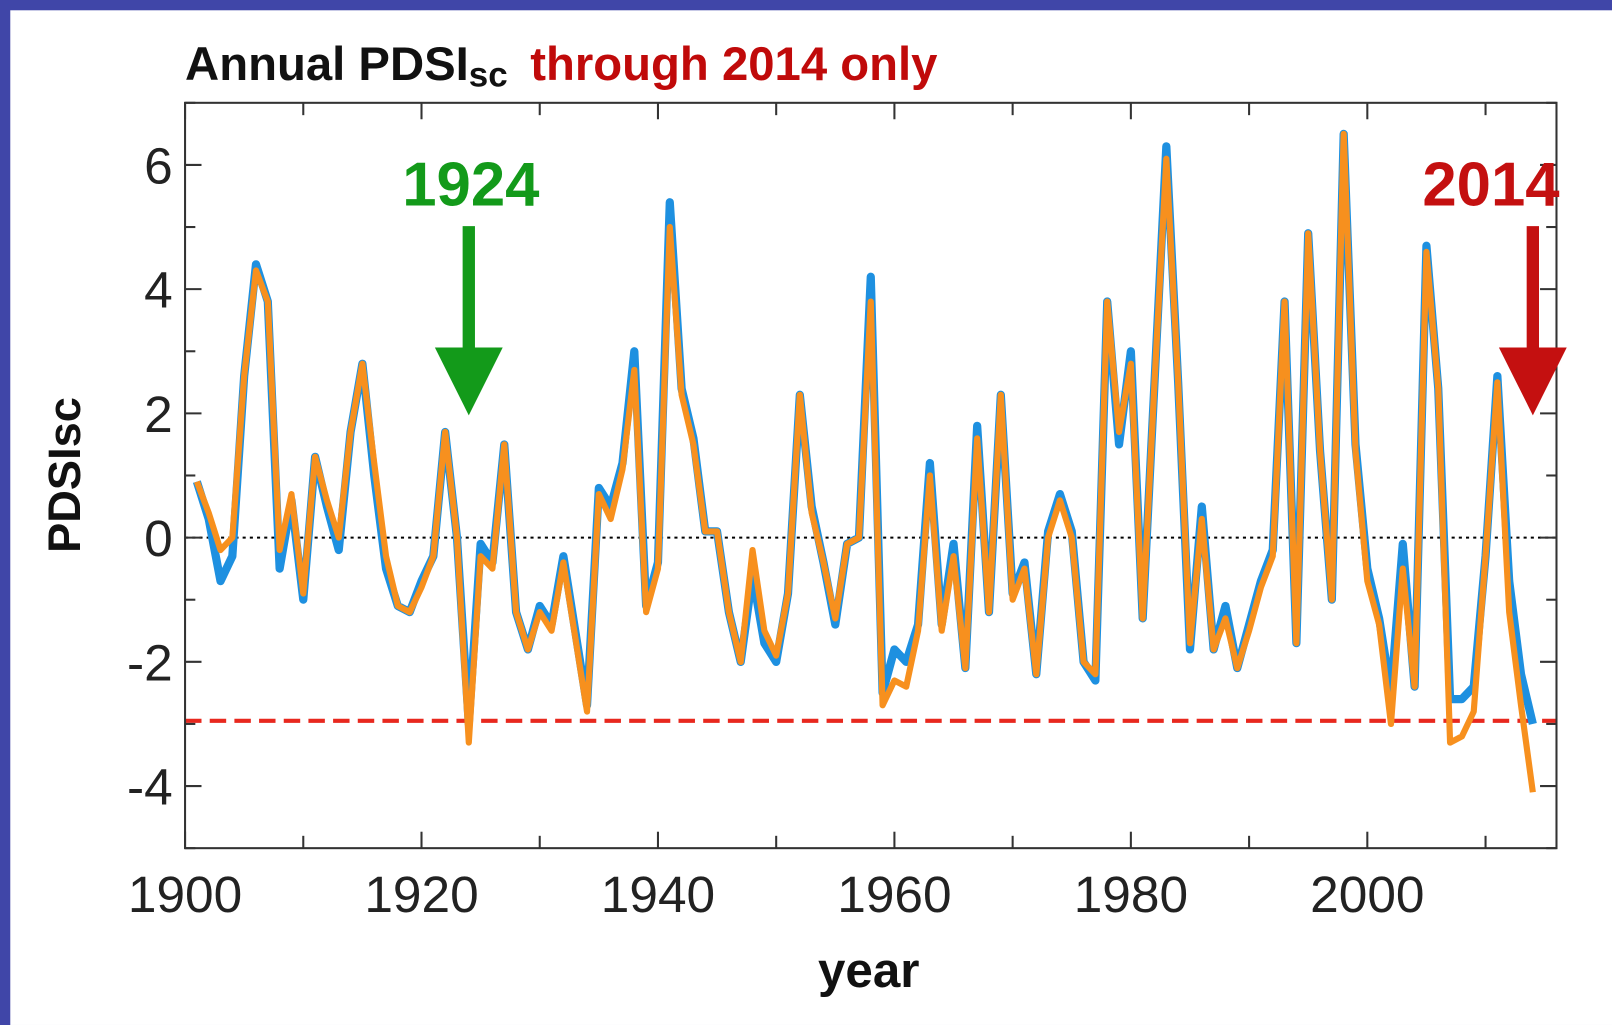  Describe the element at coordinates (64, 475) in the screenshot. I see `y-axis-label: PDSIsc` at that location.